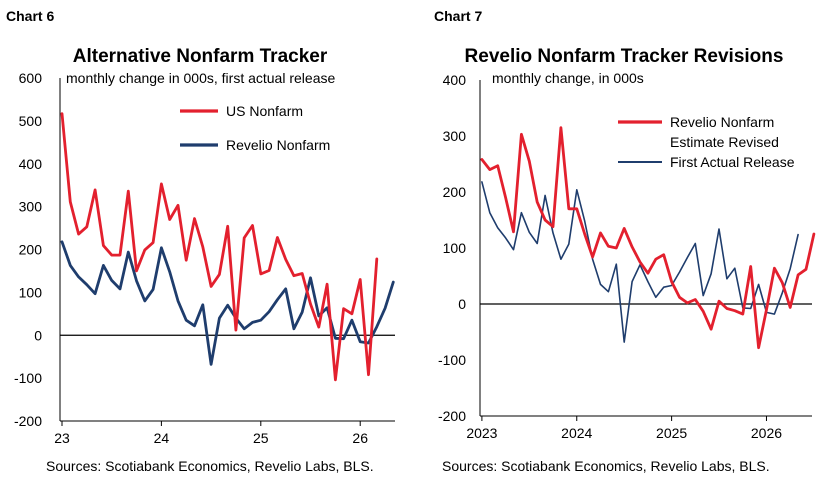  Describe the element at coordinates (261, 438) in the screenshot. I see `x-tick-label: 25` at that location.